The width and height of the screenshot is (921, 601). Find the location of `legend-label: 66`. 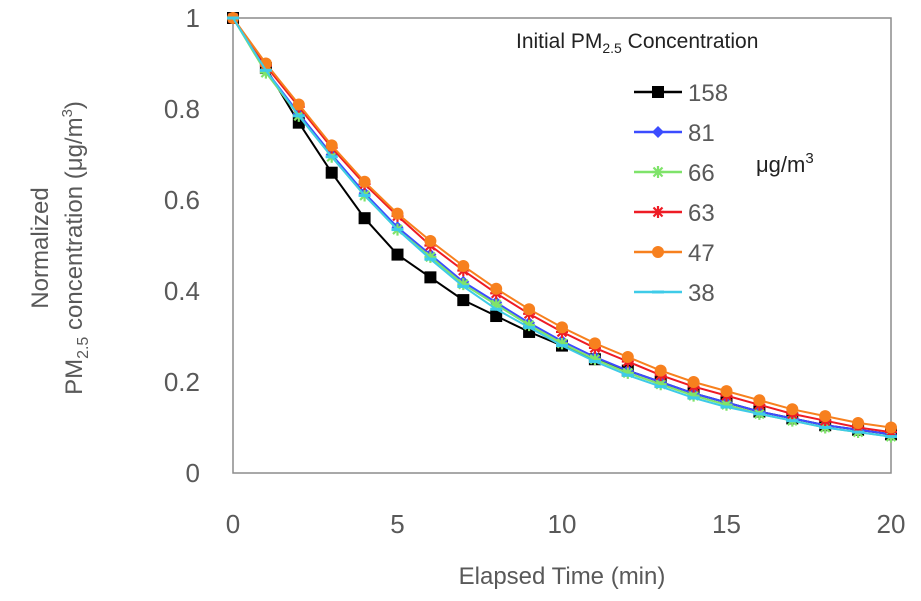

legend-label: 66 is located at coordinates (701, 173).